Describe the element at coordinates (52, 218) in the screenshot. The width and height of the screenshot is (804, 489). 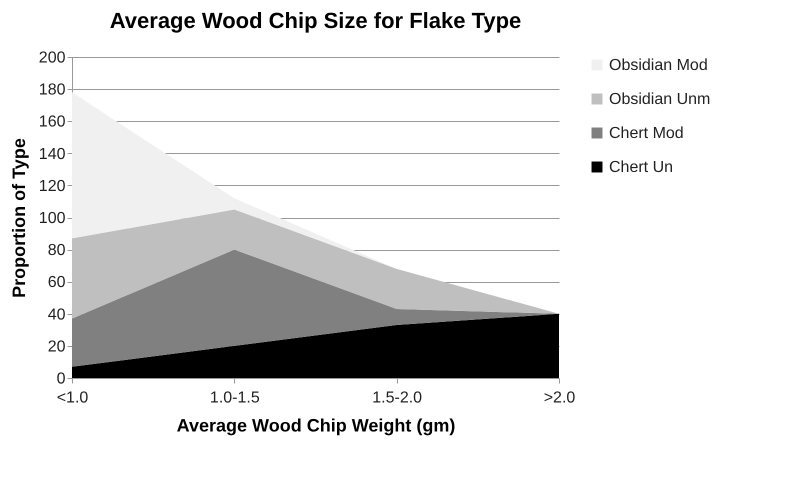
I see `y-tick-label: 100` at that location.